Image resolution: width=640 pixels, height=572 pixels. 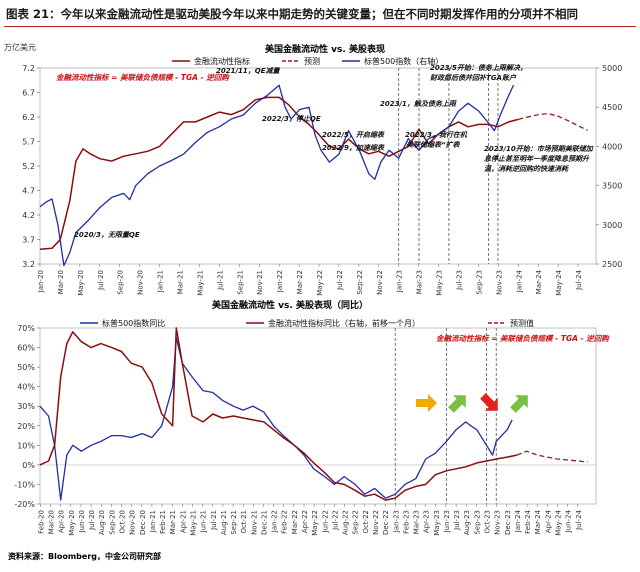 What do you see at coordinates (312, 61) in the screenshot?
I see `legend-label: 预测` at bounding box center [312, 61].